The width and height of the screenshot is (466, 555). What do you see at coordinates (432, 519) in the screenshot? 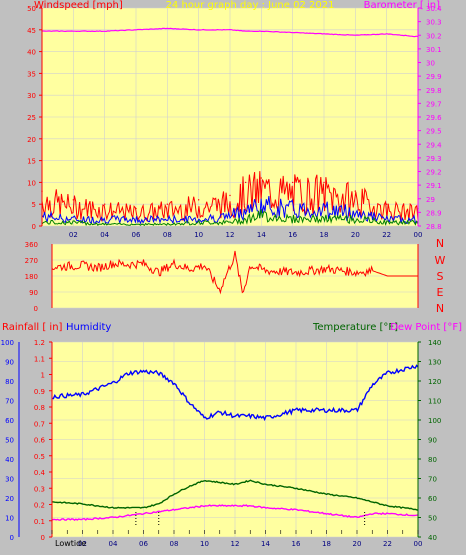
I see `temperature-tick-label: 50` at bounding box center [432, 519].